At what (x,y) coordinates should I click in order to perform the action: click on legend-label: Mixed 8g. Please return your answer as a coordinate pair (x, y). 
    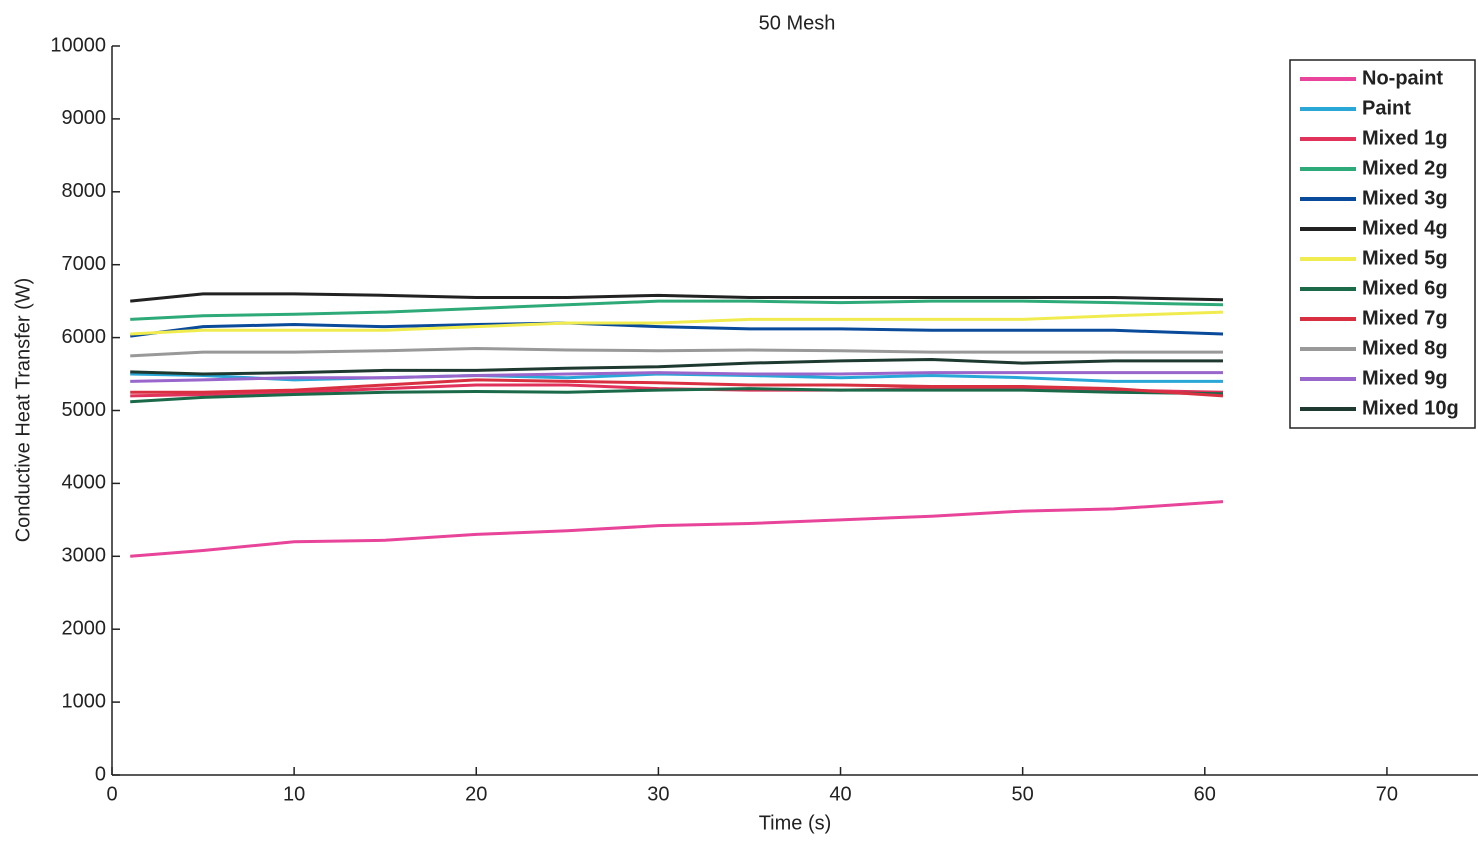
    Looking at the image, I should click on (1405, 348).